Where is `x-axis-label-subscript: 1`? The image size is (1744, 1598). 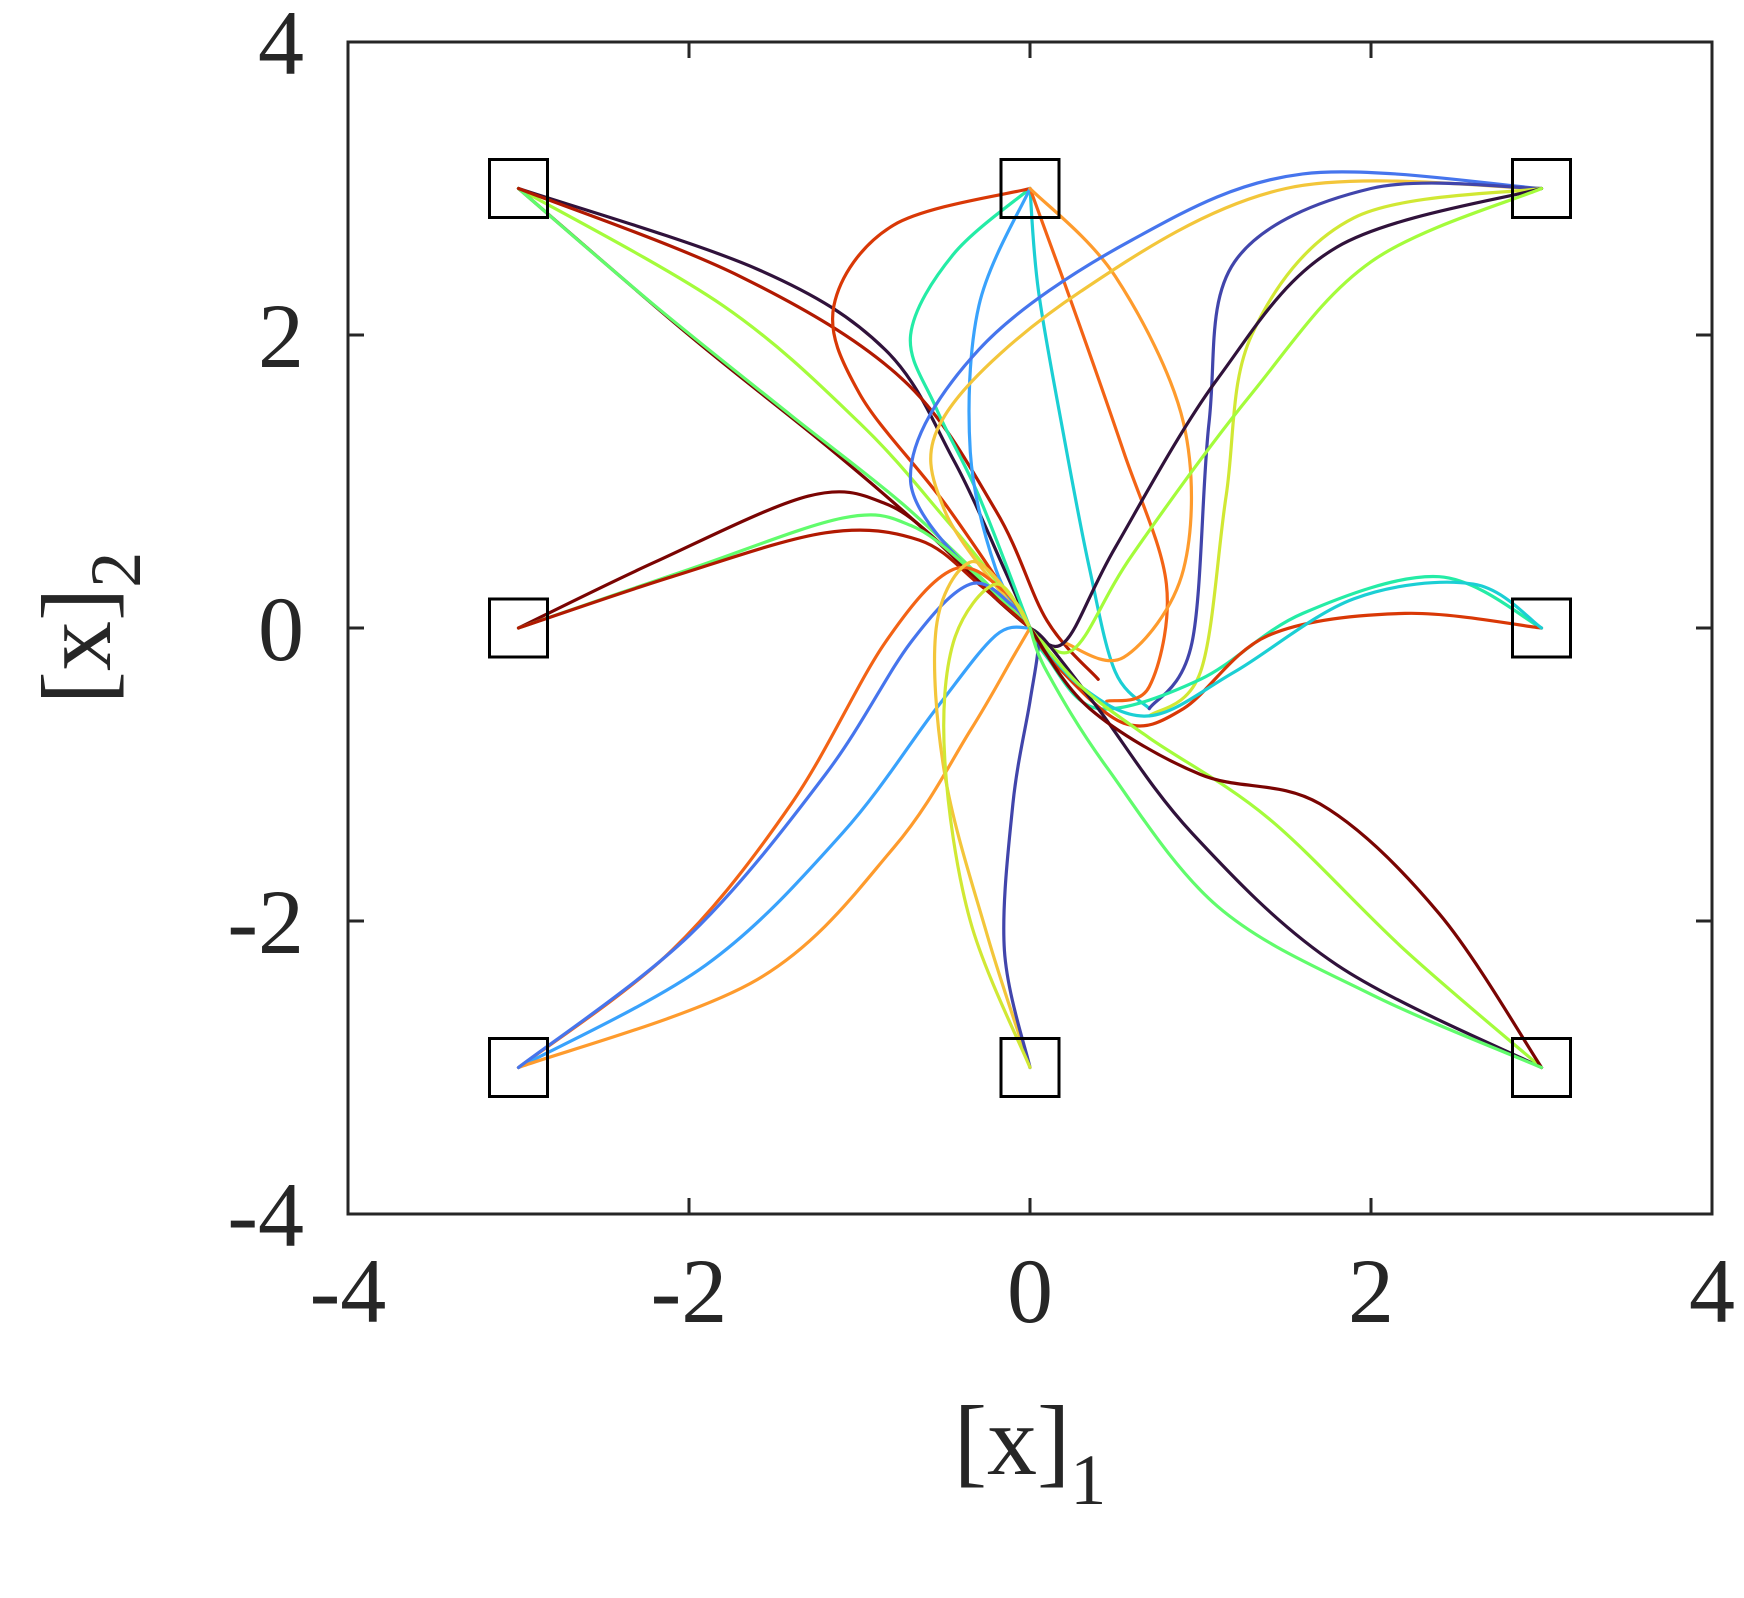 x-axis-label-subscript: 1 is located at coordinates (1088, 1480).